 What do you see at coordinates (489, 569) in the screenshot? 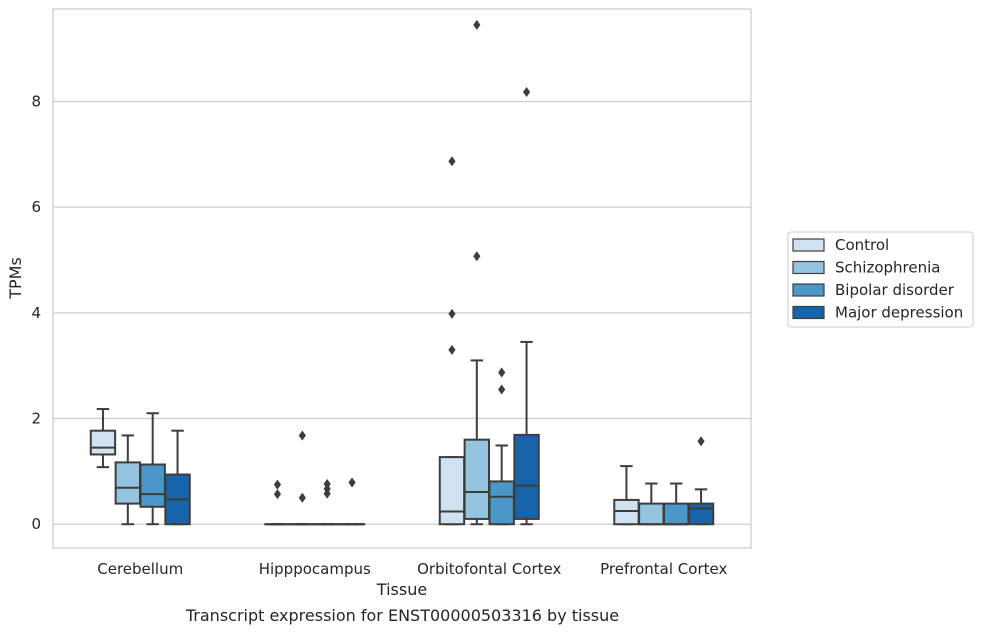
I see `x-tick-label-2: Orbitofontal Cortex` at bounding box center [489, 569].